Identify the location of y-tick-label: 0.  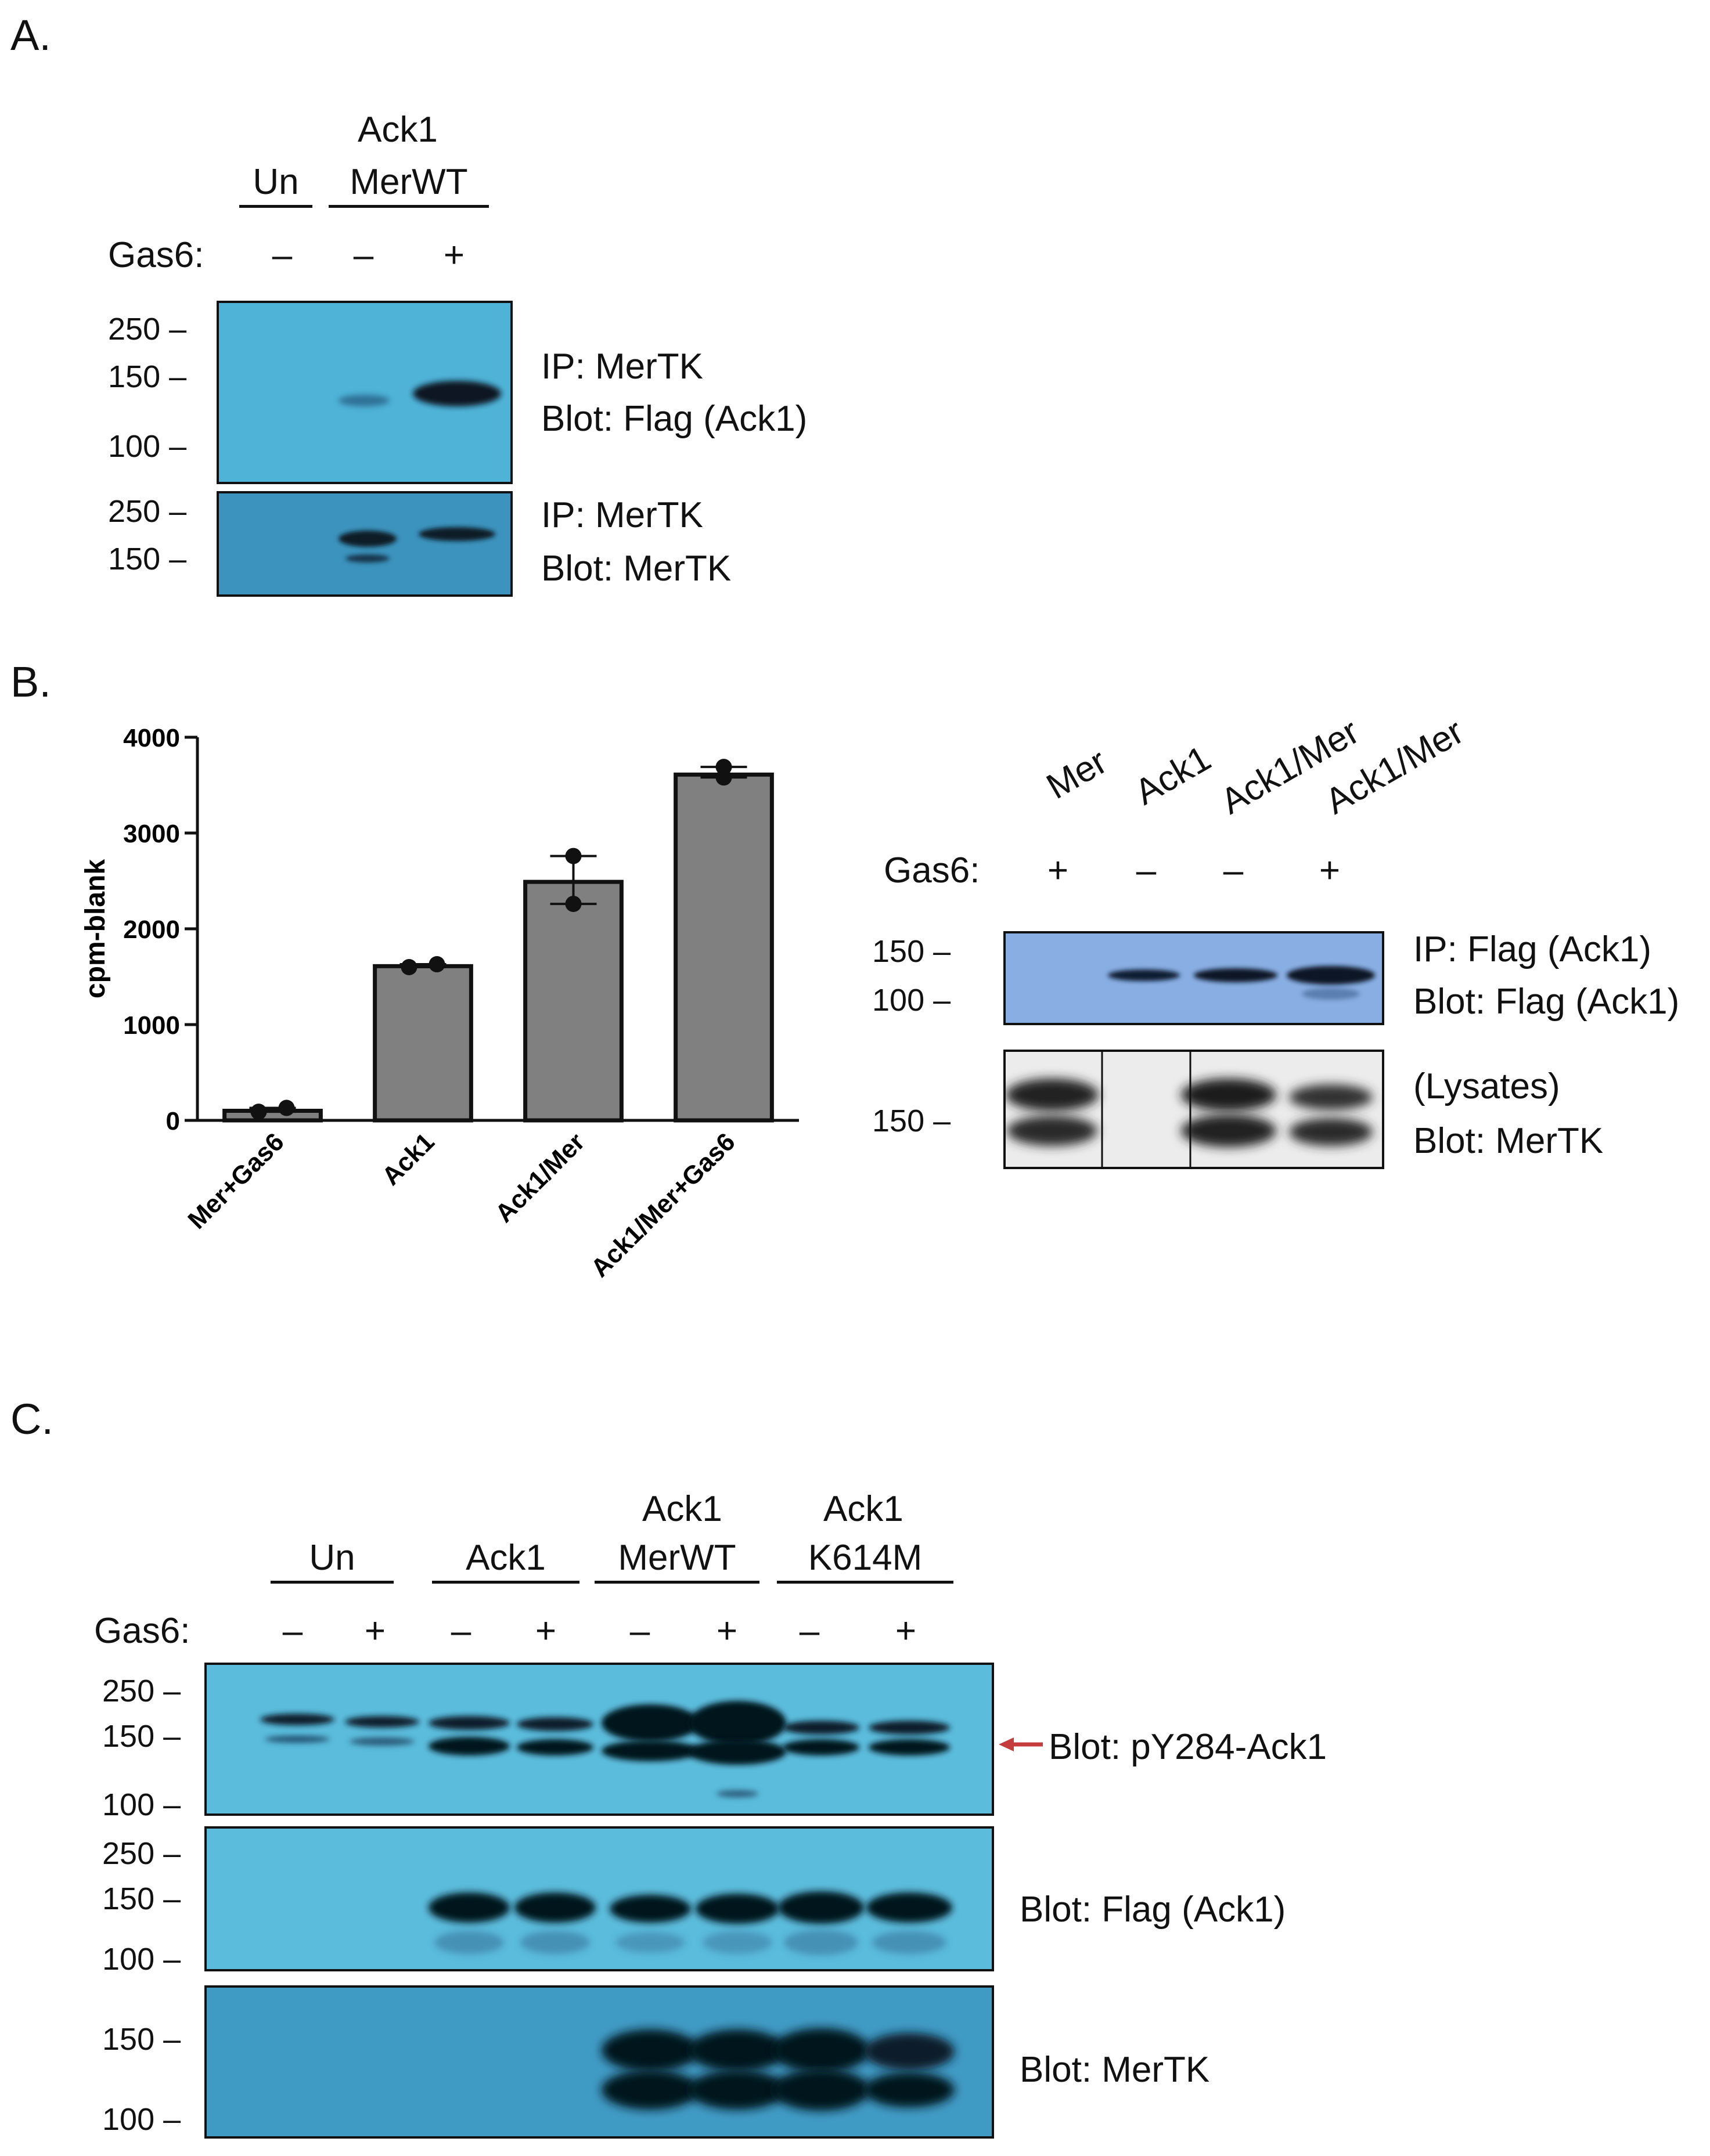
(173, 1121).